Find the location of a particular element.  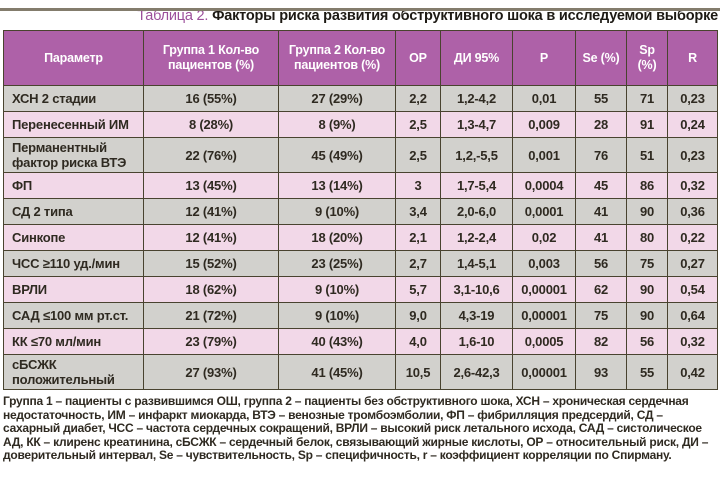

column-header: P is located at coordinates (544, 58).